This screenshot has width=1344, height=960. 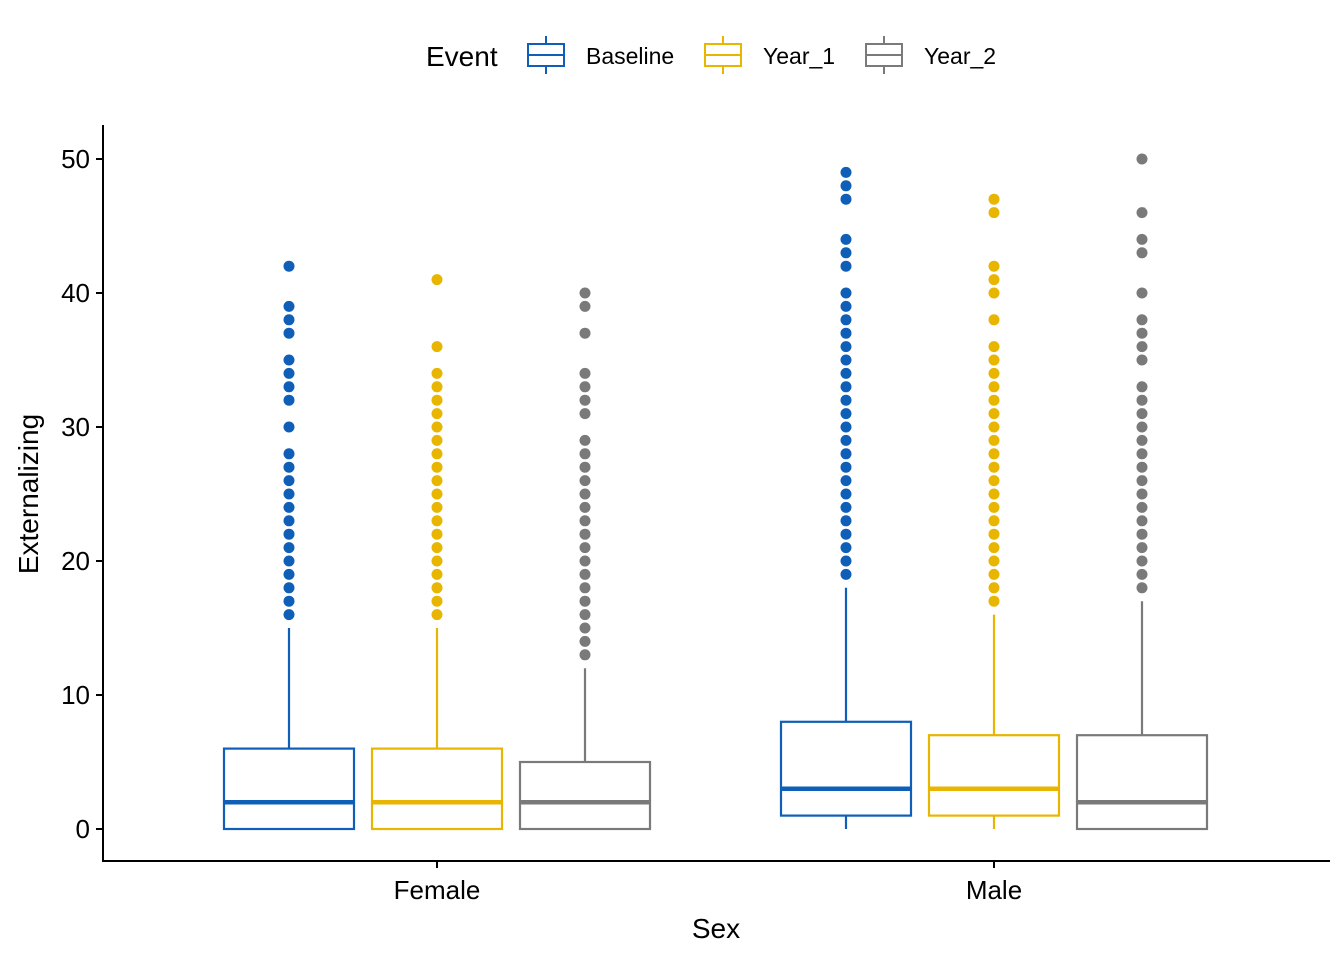 What do you see at coordinates (75, 159) in the screenshot?
I see `y-tick-label: 50` at bounding box center [75, 159].